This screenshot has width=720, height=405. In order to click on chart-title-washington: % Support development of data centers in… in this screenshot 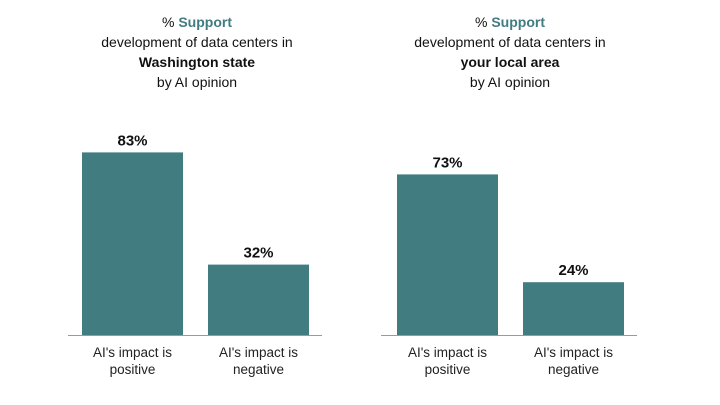, I will do `click(197, 52)`.